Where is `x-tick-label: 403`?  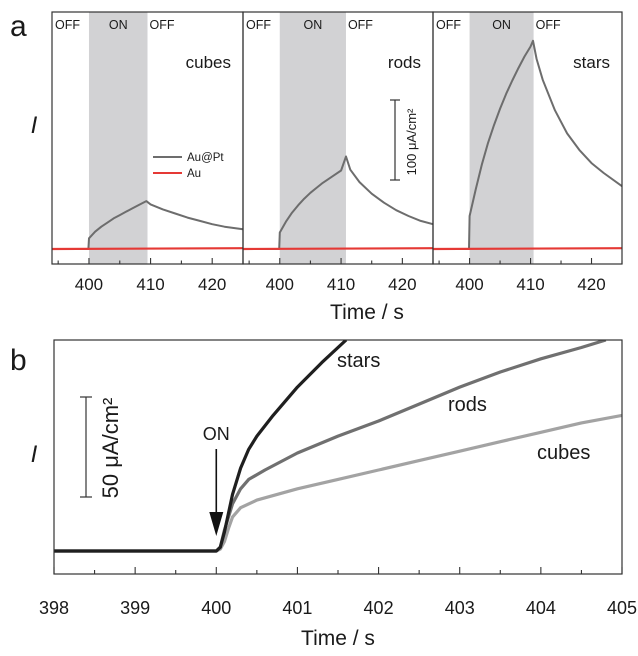 x-tick-label: 403 is located at coordinates (460, 608).